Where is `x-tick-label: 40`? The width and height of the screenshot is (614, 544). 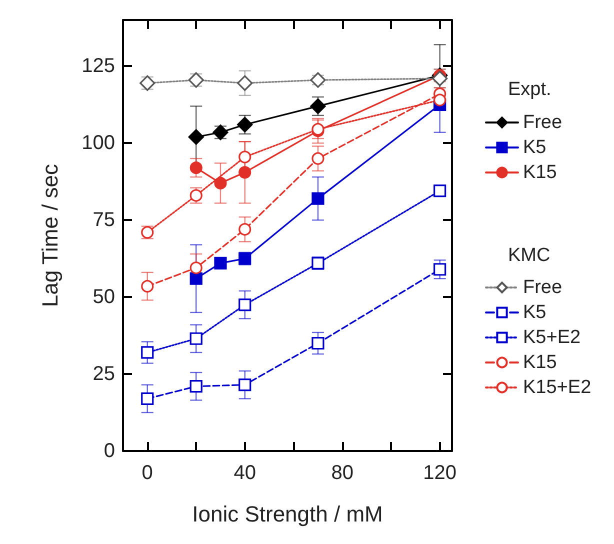 x-tick-label: 40 is located at coordinates (245, 473).